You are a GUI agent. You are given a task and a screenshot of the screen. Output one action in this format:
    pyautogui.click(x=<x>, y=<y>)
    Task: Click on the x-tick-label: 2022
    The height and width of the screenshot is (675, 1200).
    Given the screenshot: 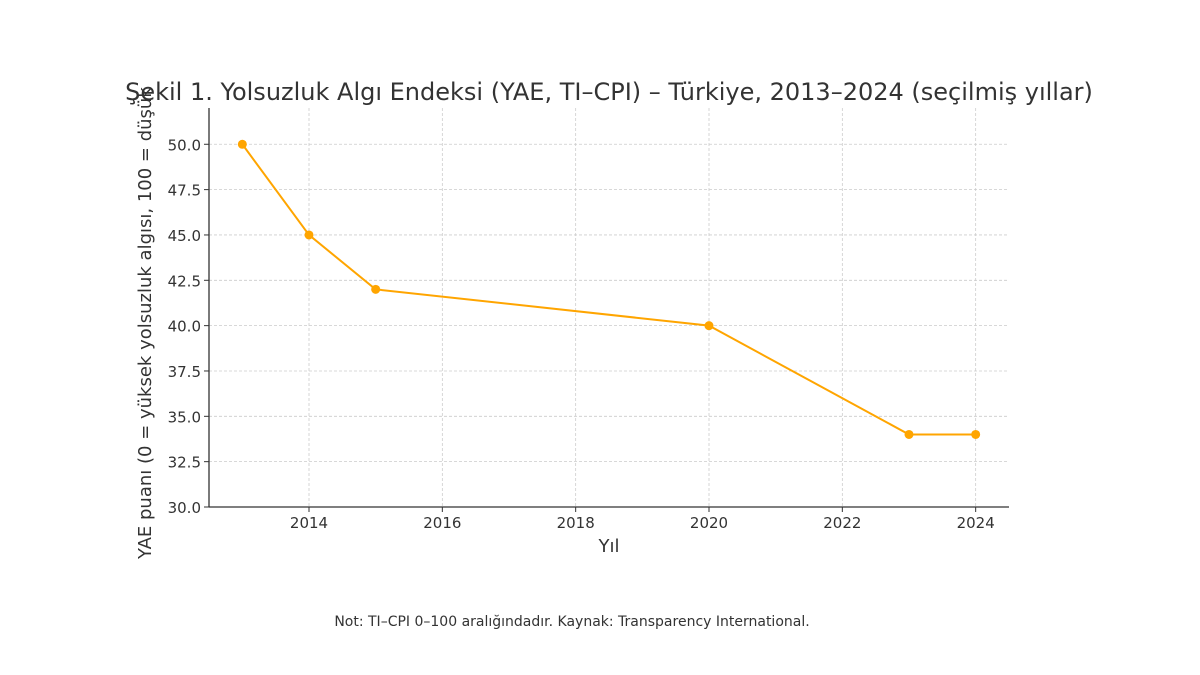 What is the action you would take?
    pyautogui.click(x=842, y=523)
    